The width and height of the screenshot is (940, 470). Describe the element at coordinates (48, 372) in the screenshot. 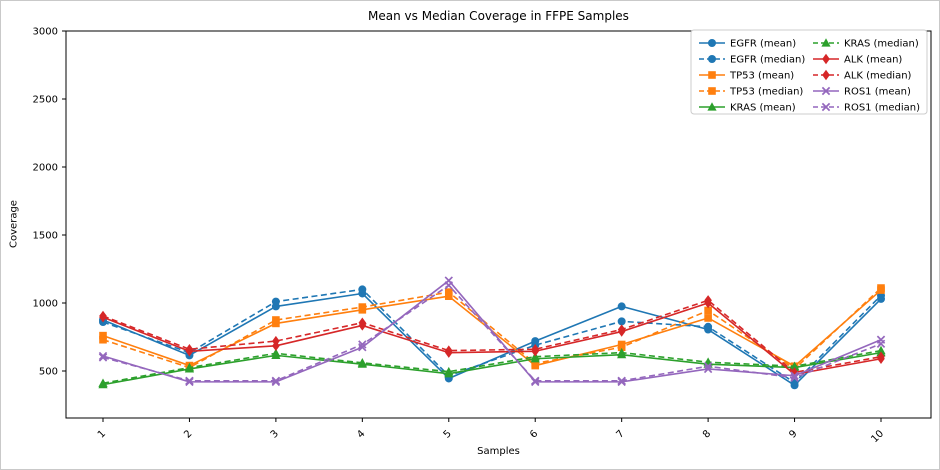

I see `y-tick-label: 500` at that location.